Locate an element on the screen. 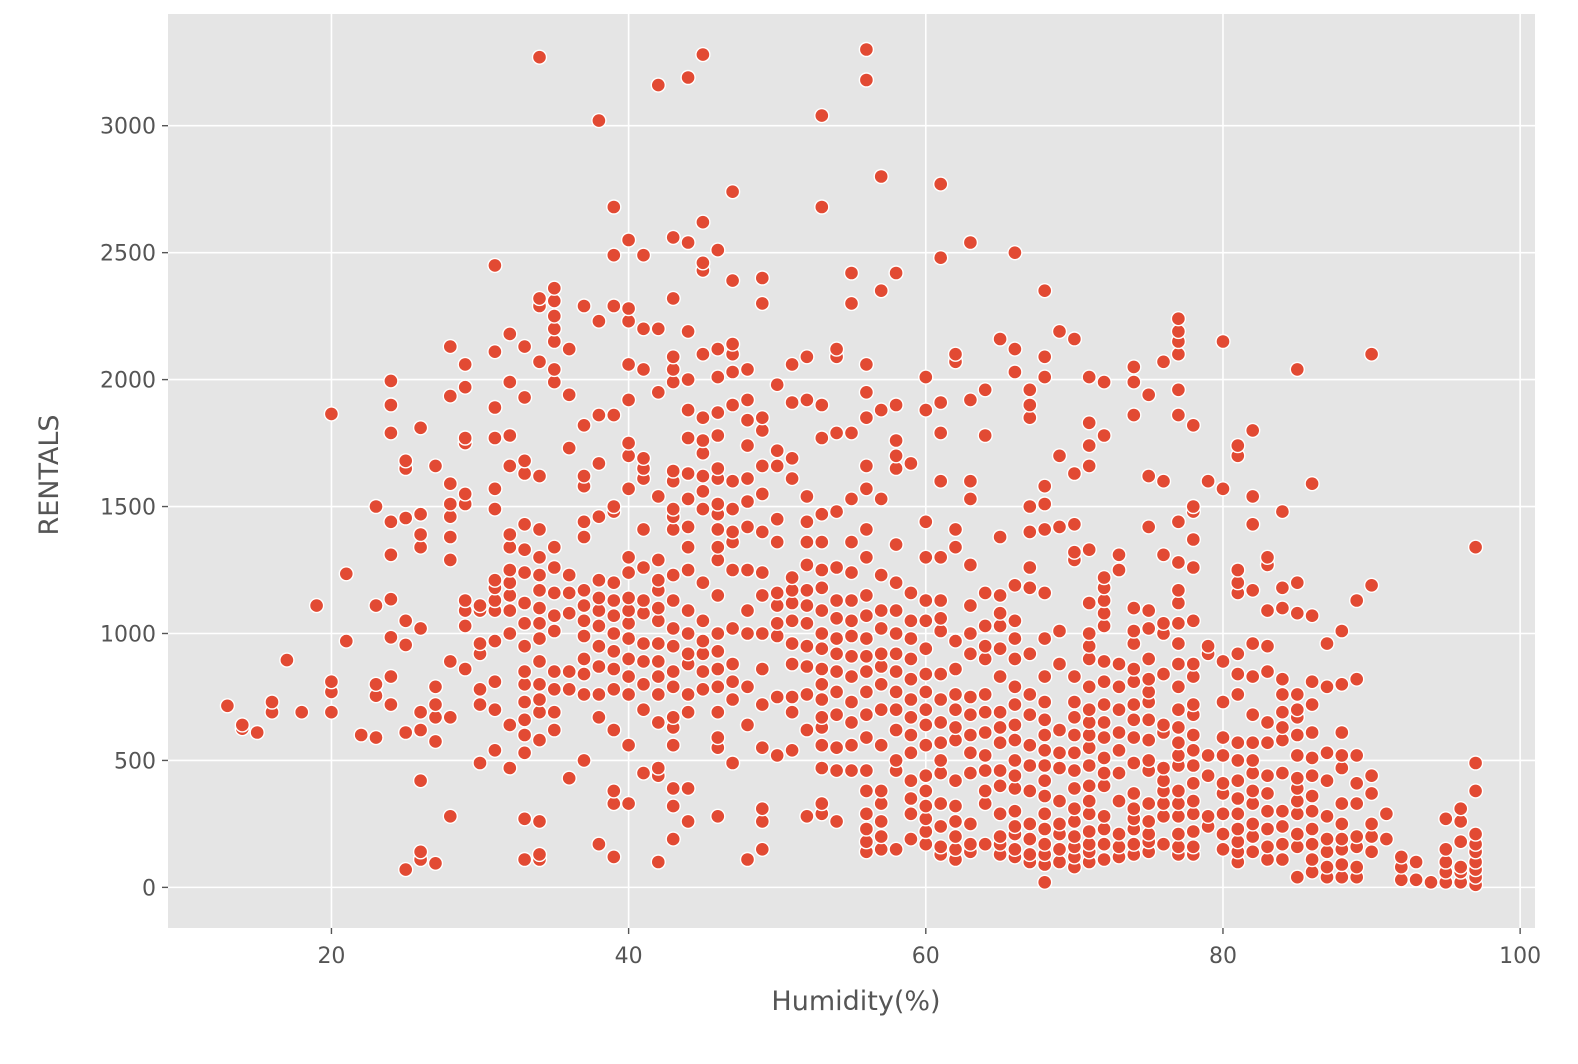 Image resolution: width=1578 pixels, height=1064 pixels. x-tick-label: 60 is located at coordinates (926, 956).